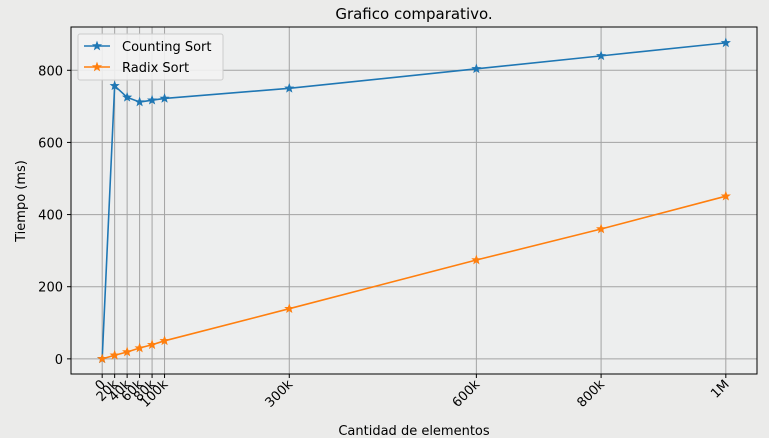  I want to click on x-tick-label: 1M, so click(720, 389).